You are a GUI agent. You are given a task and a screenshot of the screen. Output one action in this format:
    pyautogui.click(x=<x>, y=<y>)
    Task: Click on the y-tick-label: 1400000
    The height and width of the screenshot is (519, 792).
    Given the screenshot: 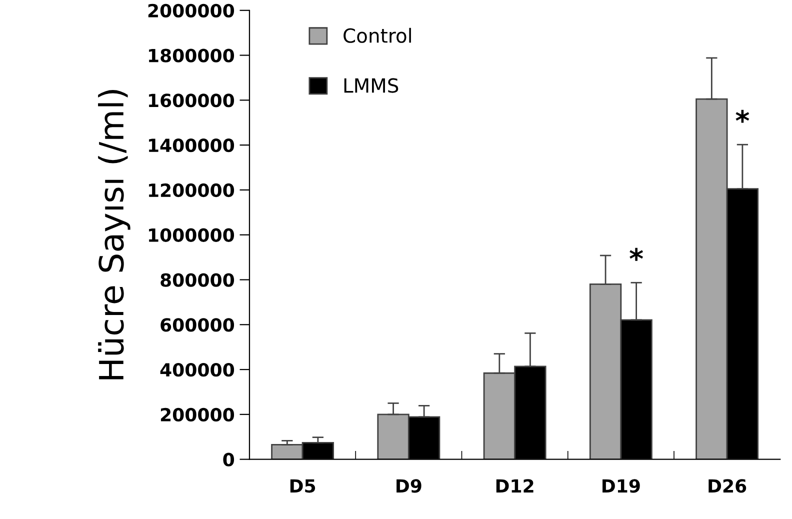 What is the action you would take?
    pyautogui.click(x=191, y=145)
    